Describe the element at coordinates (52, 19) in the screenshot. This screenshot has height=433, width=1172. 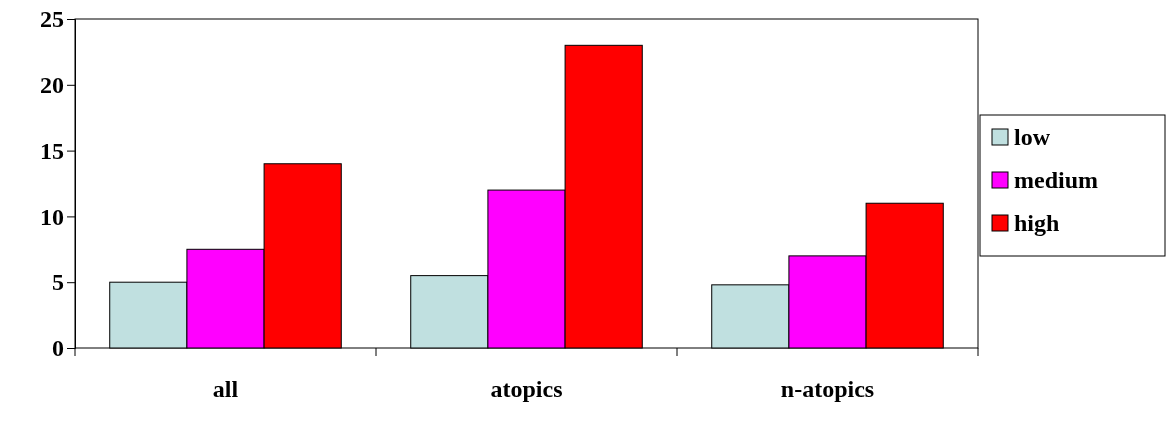
I see `y-tick-label: 25` at that location.